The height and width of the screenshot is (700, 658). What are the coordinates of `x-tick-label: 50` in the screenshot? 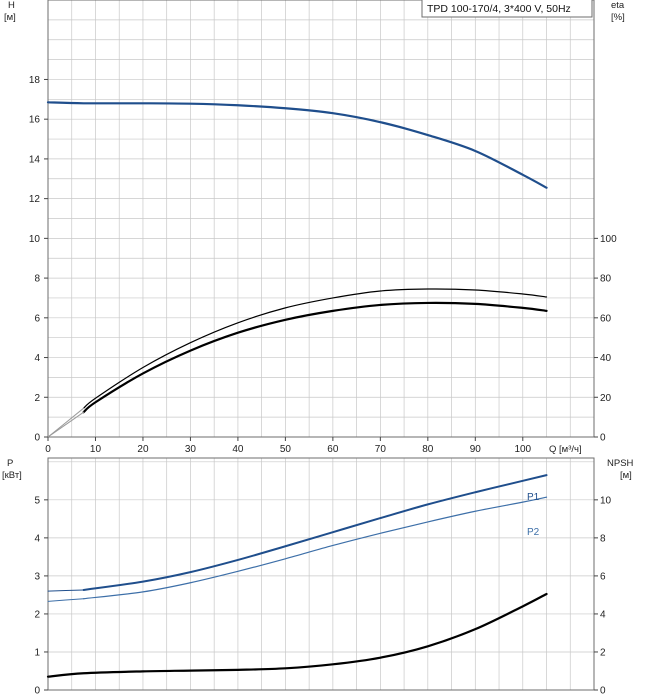 It's located at (286, 449).